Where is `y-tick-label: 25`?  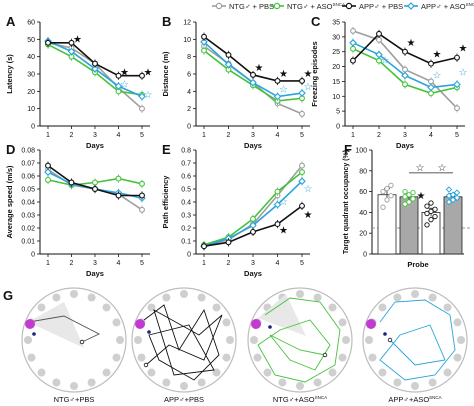 y-tick-label: 25 is located at coordinates (336, 52).